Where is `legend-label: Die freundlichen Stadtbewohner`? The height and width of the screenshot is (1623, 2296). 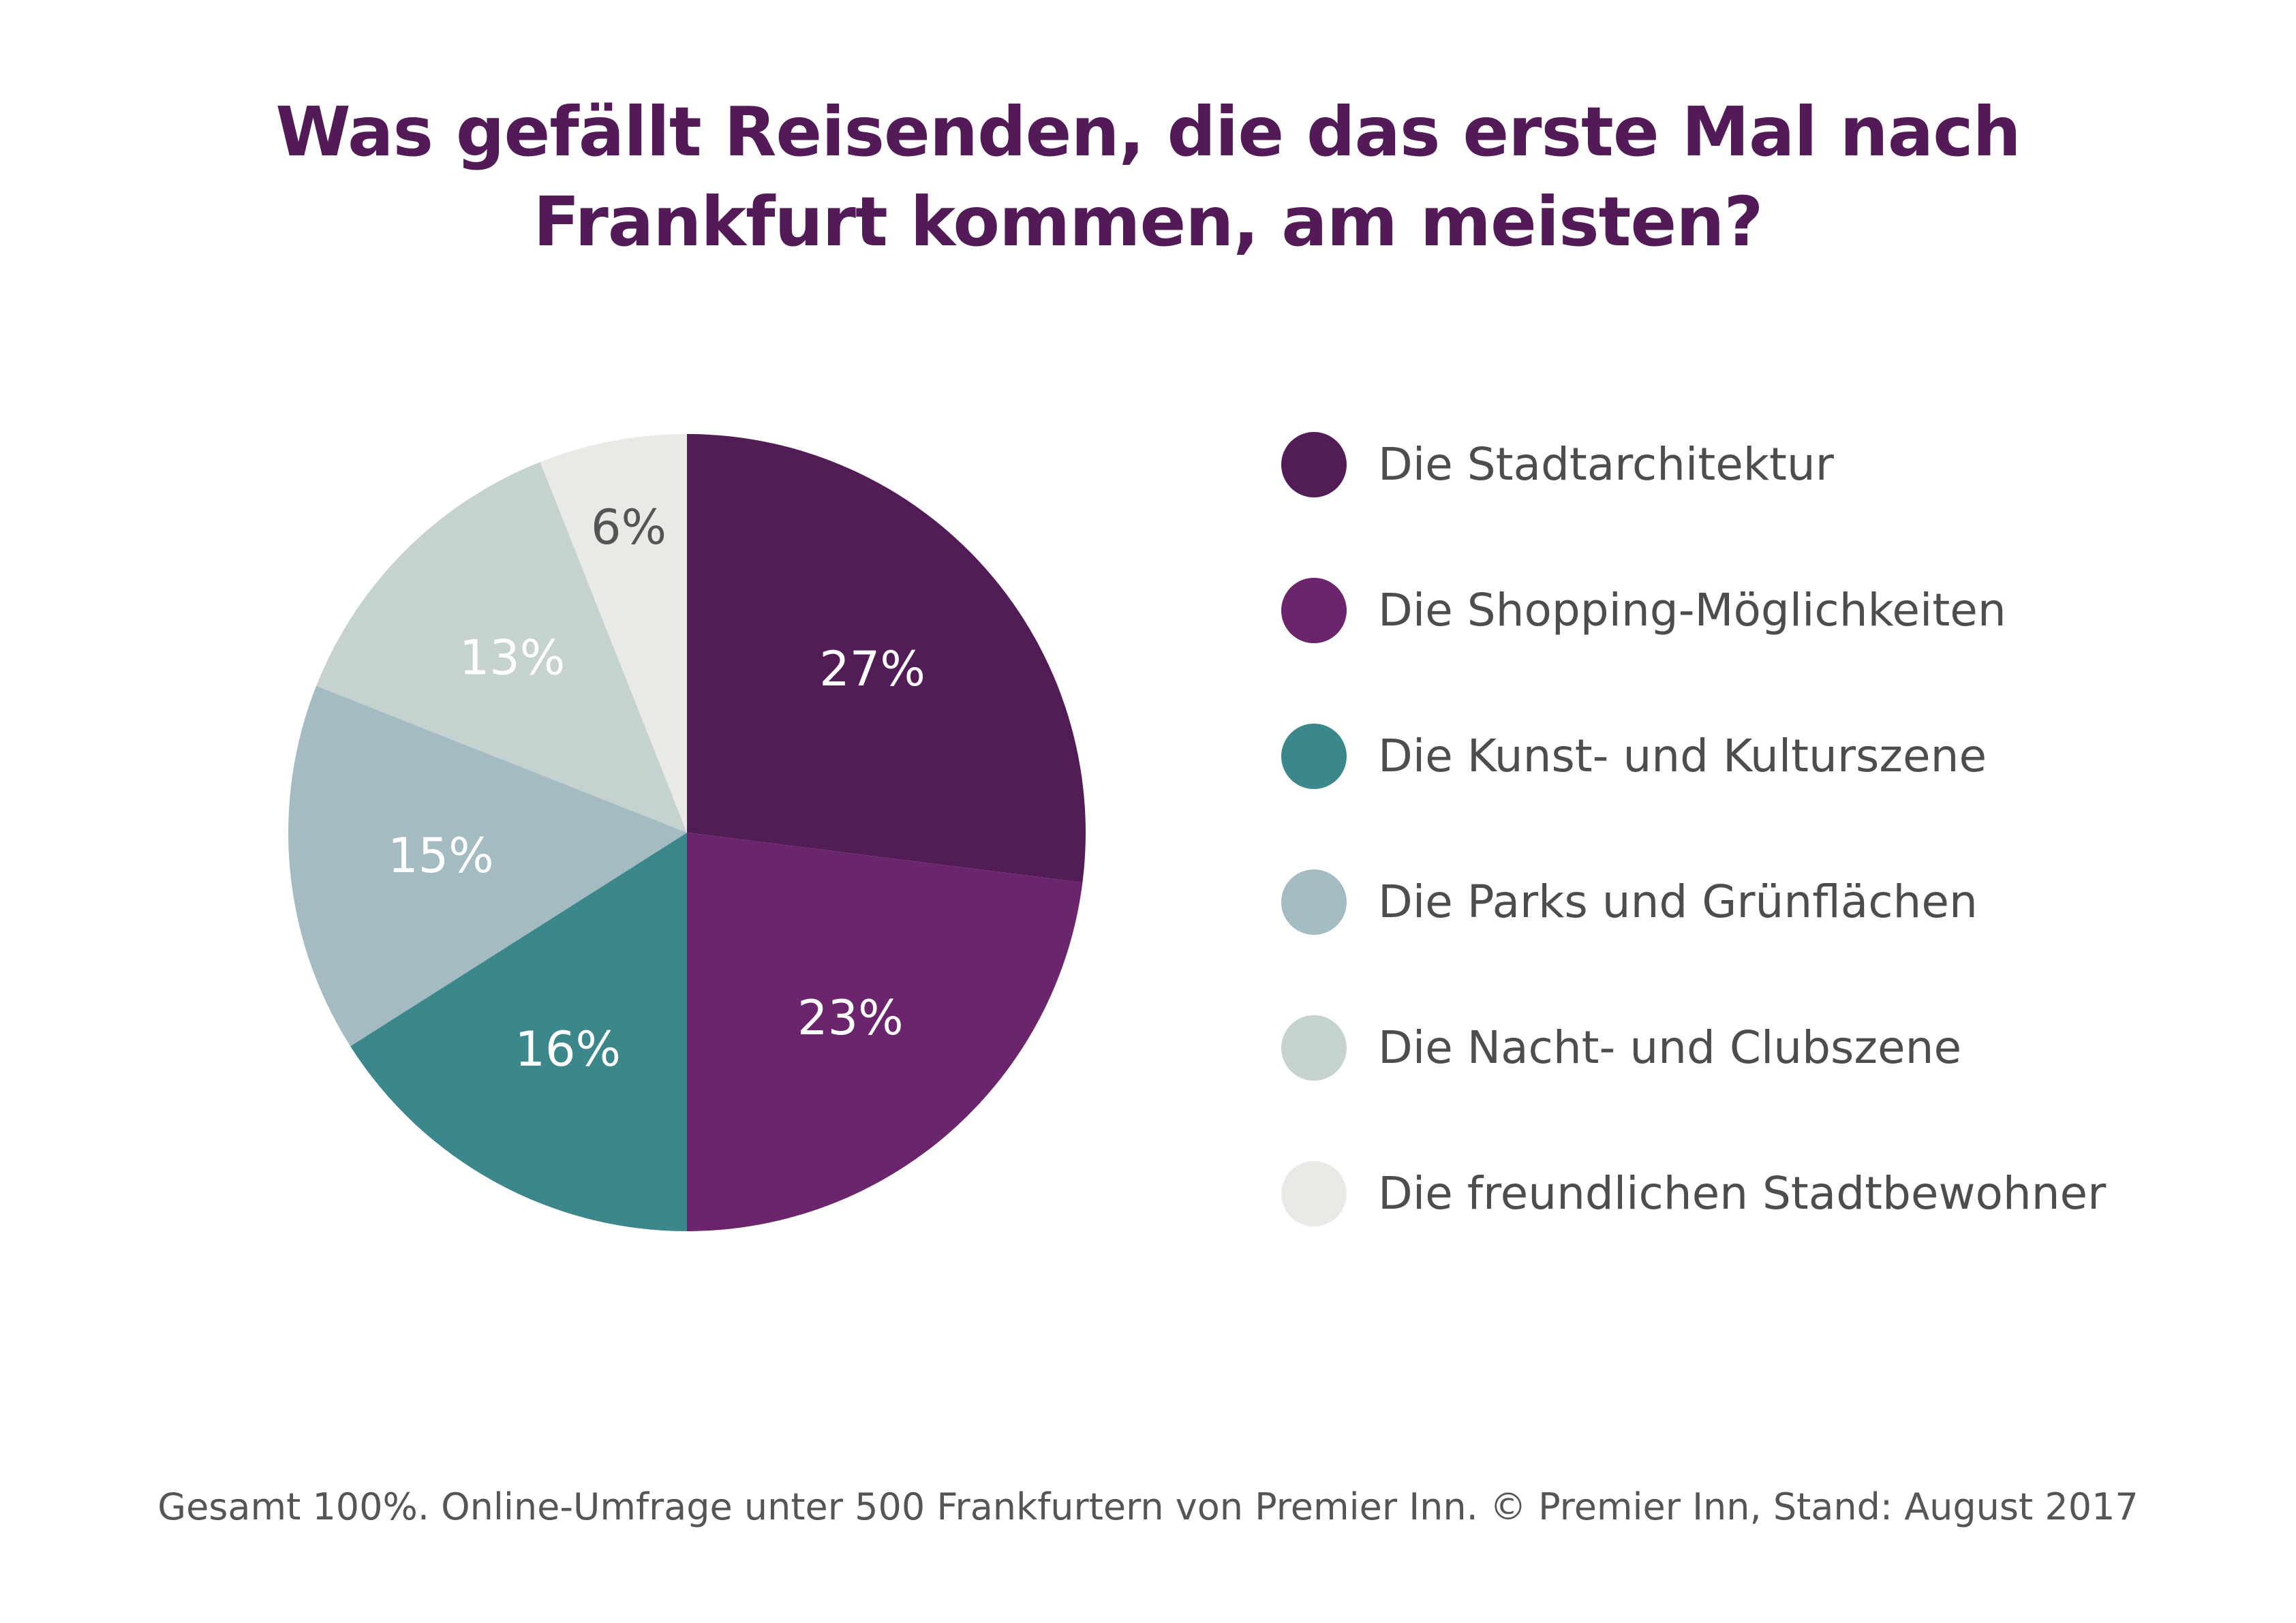 legend-label: Die freundlichen Stadtbewohner is located at coordinates (1743, 1193).